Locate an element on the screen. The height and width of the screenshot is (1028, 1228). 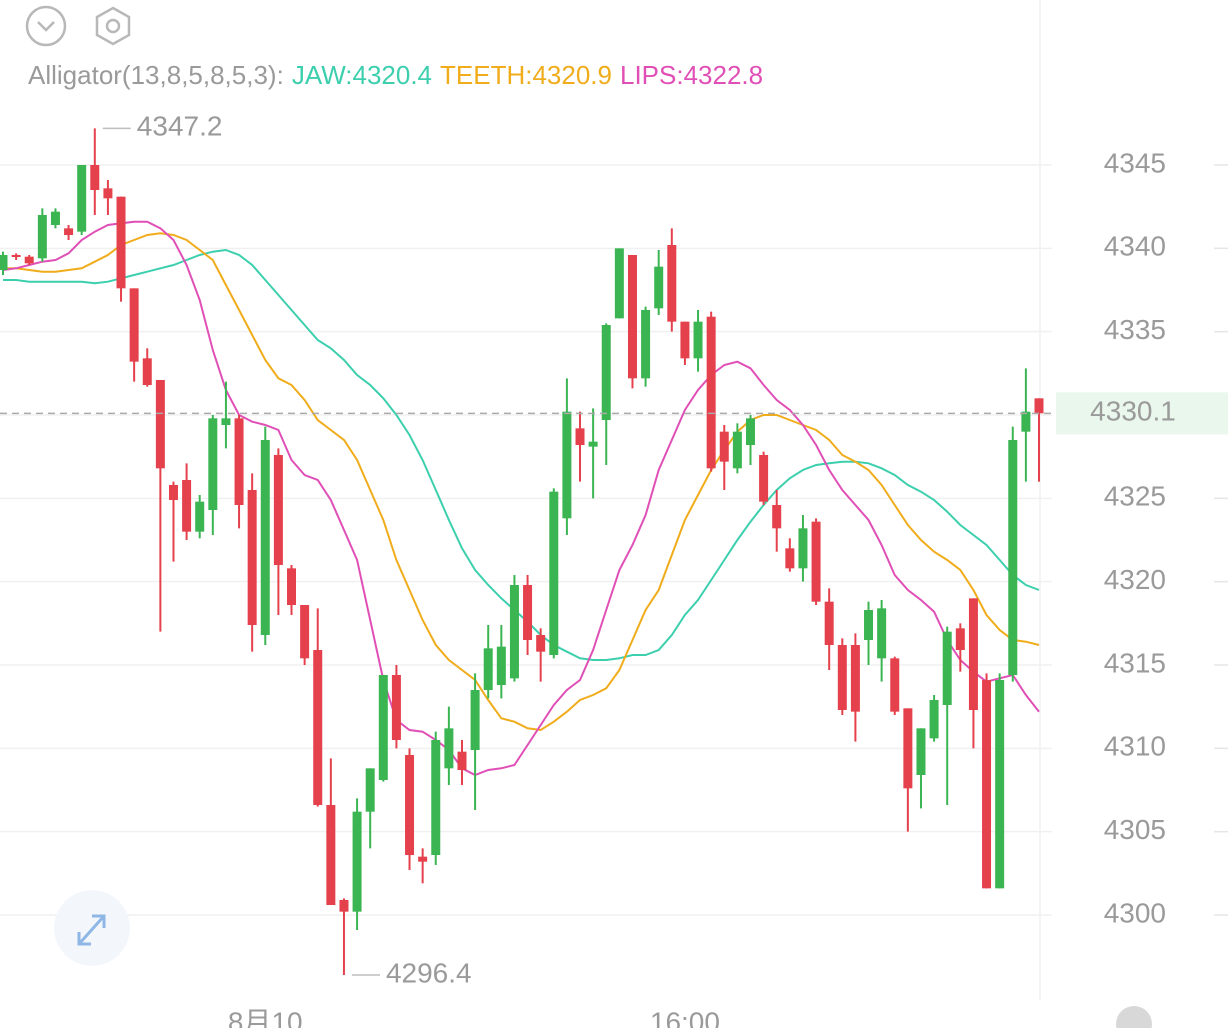
y-tick-label: 4345 is located at coordinates (1135, 162).